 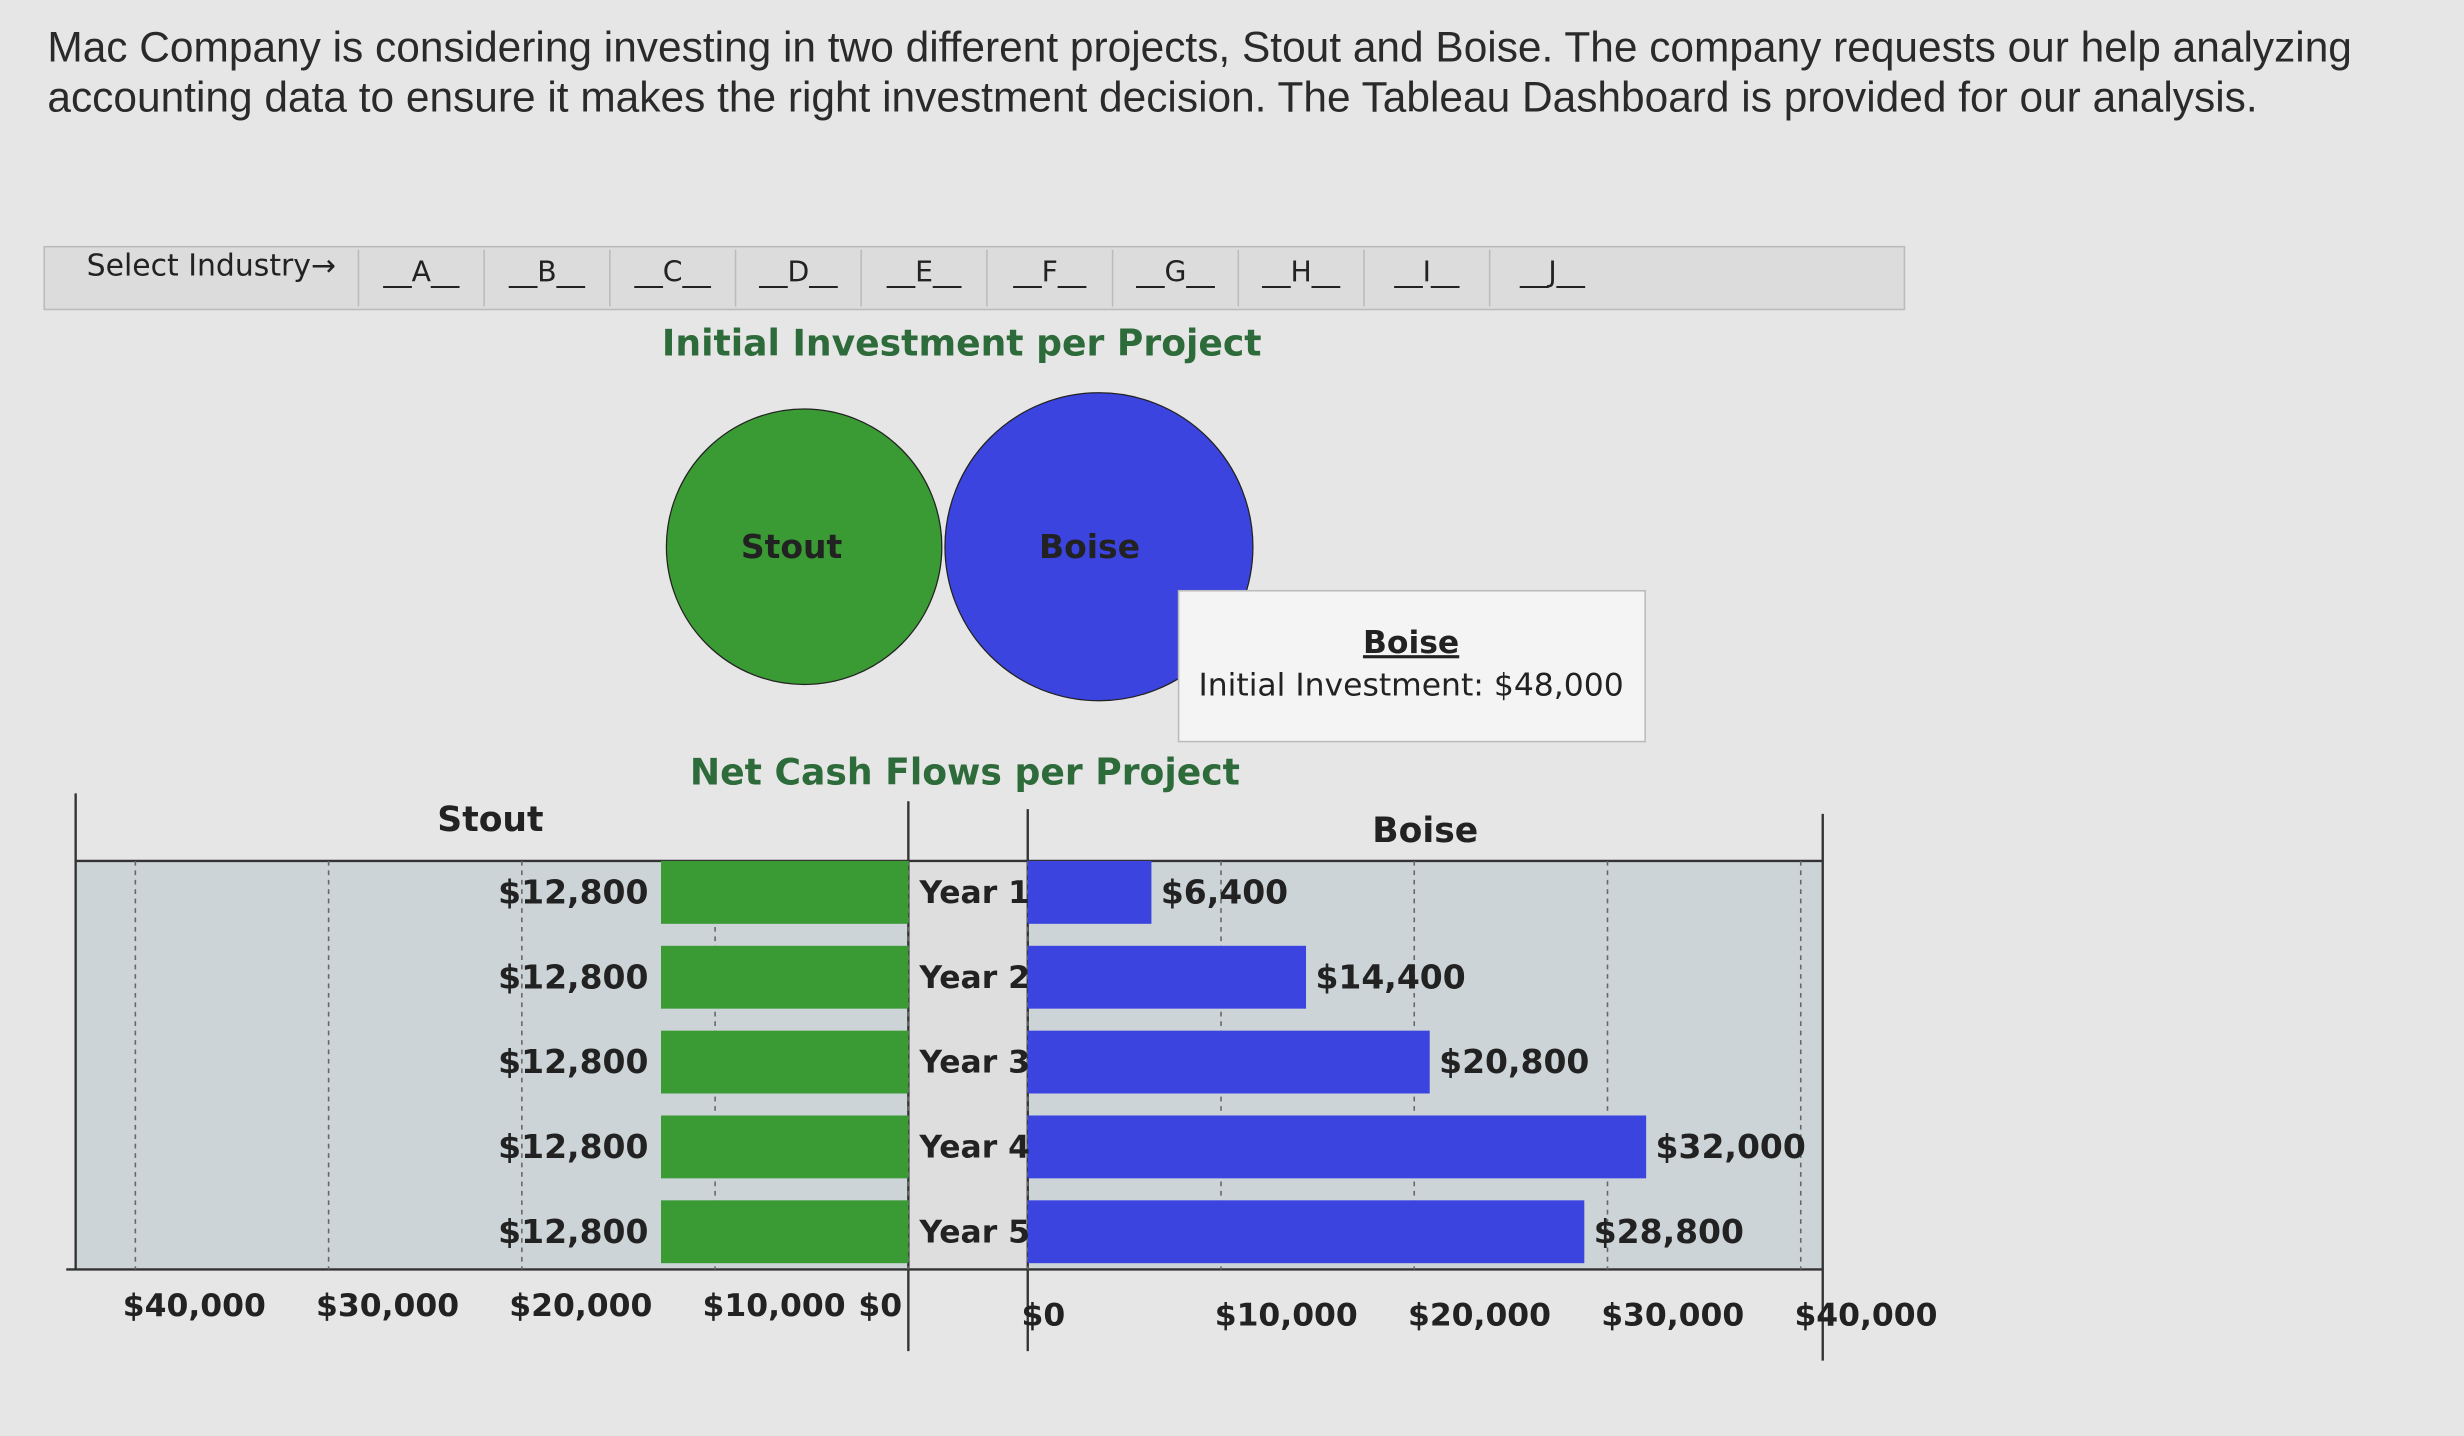 What do you see at coordinates (211, 266) in the screenshot?
I see `filter-label: Select Industry→` at bounding box center [211, 266].